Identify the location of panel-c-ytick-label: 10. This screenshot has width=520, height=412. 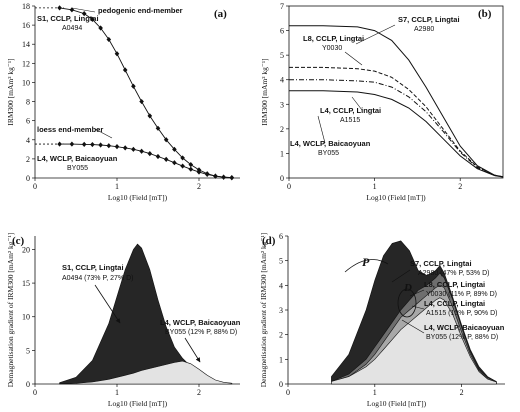
(26, 317).